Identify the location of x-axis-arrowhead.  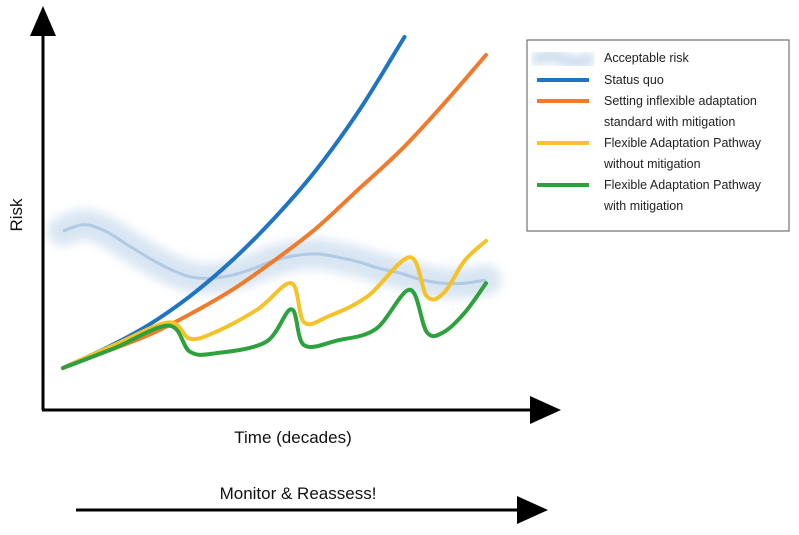
(545, 410).